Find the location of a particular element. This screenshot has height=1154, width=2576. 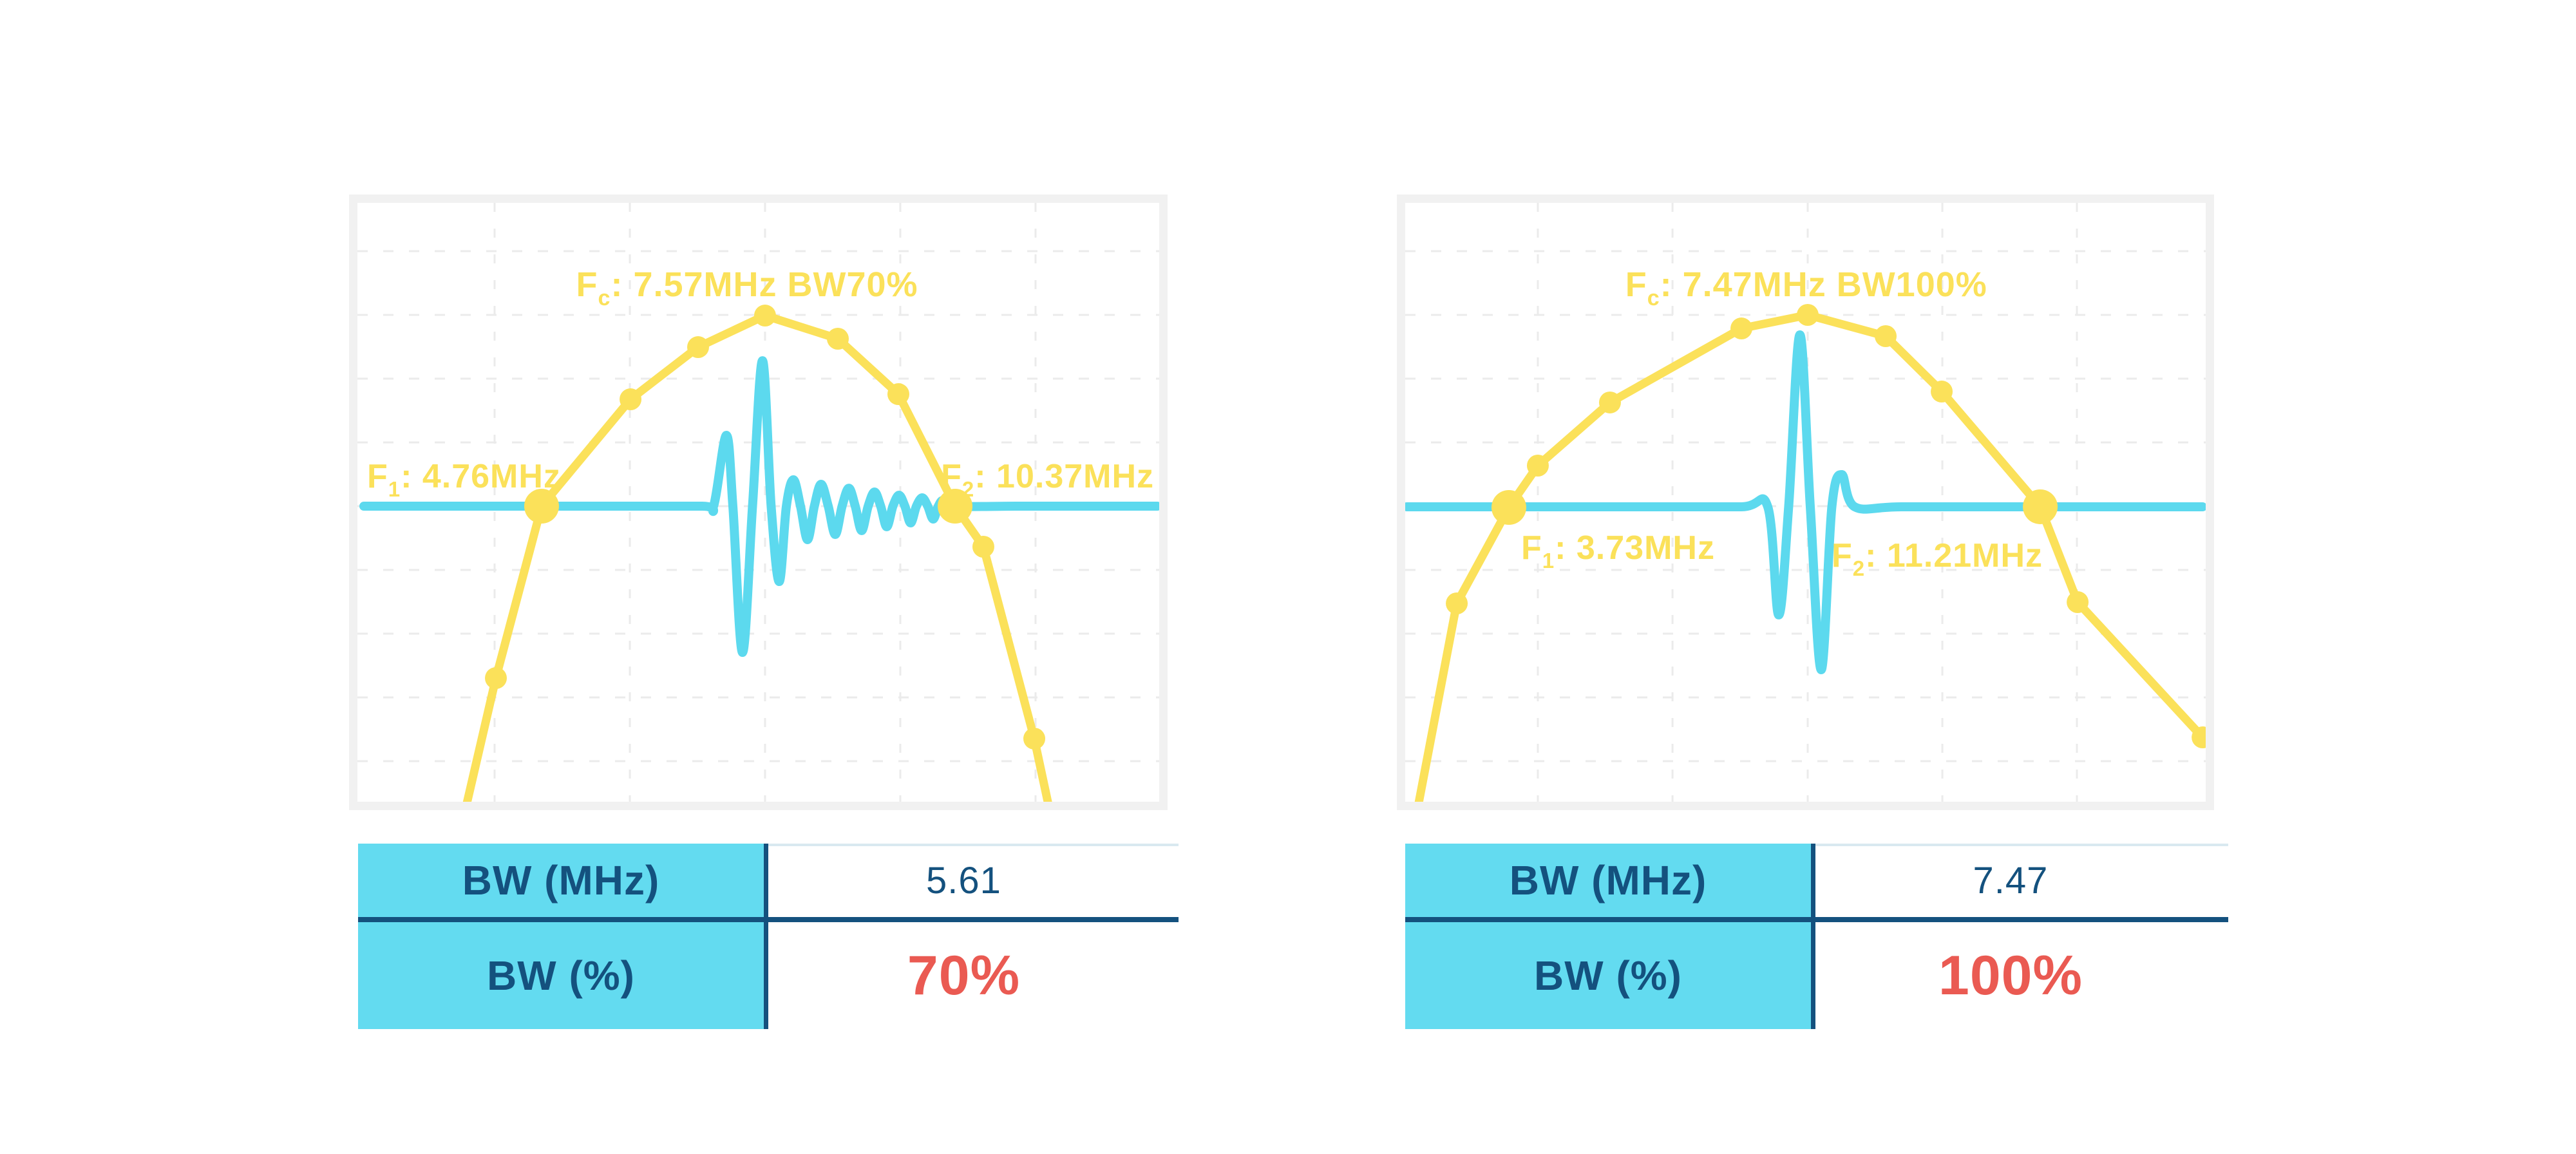

f1-label: F1: 3.73MHz is located at coordinates (1618, 550).